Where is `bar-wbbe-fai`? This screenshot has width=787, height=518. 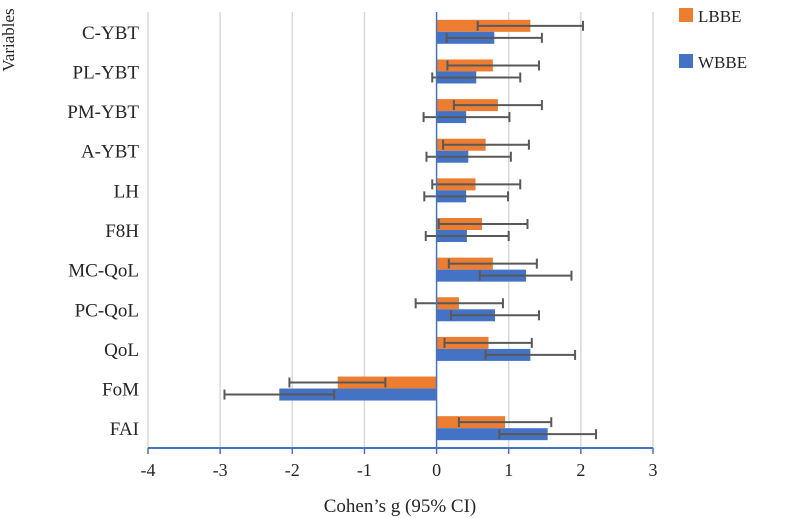
bar-wbbe-fai is located at coordinates (492, 434).